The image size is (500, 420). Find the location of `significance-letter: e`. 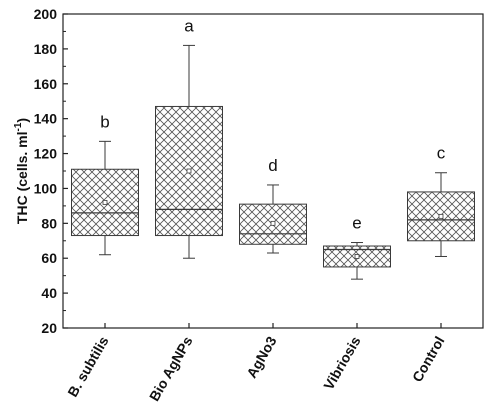

significance-letter: e is located at coordinates (356, 223).